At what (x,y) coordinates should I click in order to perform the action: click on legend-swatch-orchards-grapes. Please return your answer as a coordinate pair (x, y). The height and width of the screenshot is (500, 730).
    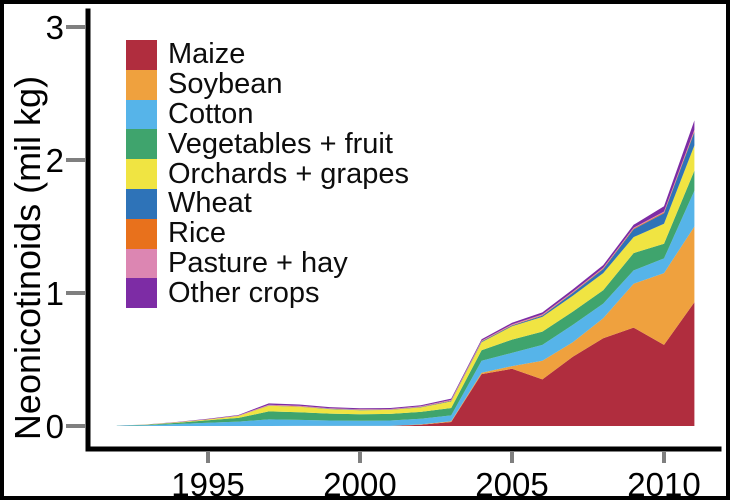
    Looking at the image, I should click on (141, 174).